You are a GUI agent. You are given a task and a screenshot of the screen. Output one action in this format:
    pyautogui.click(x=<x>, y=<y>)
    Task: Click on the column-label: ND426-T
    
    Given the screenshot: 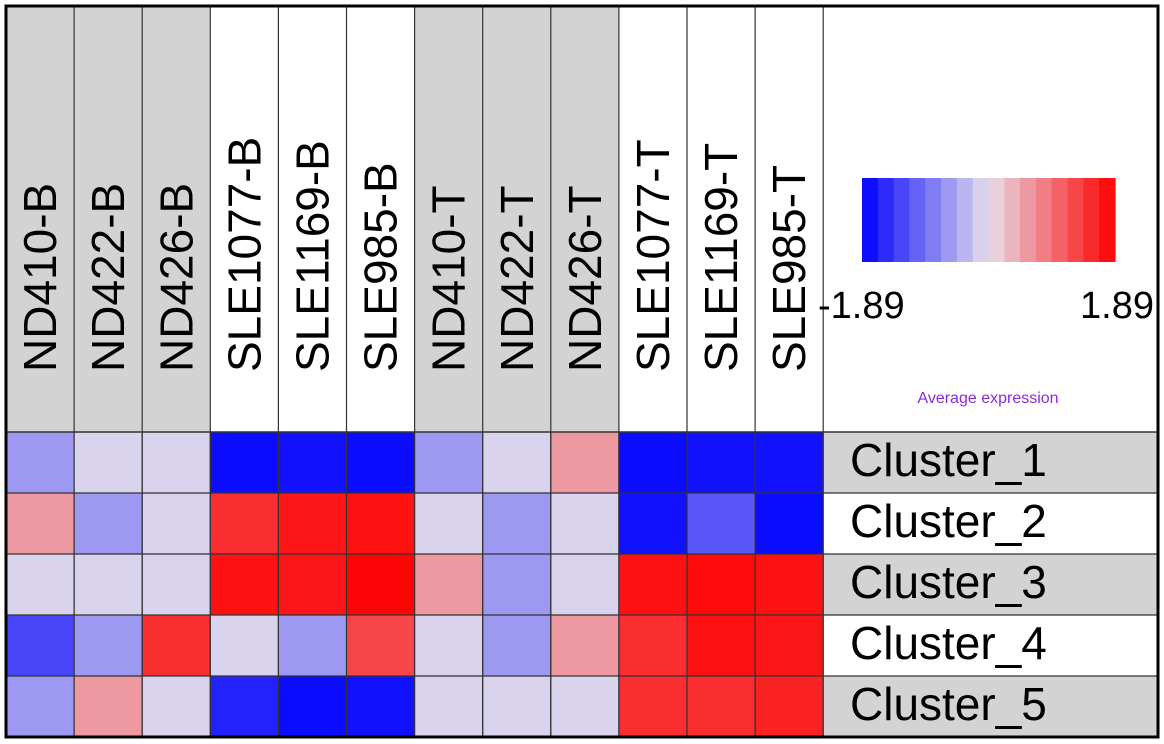 What is the action you would take?
    pyautogui.click(x=585, y=278)
    